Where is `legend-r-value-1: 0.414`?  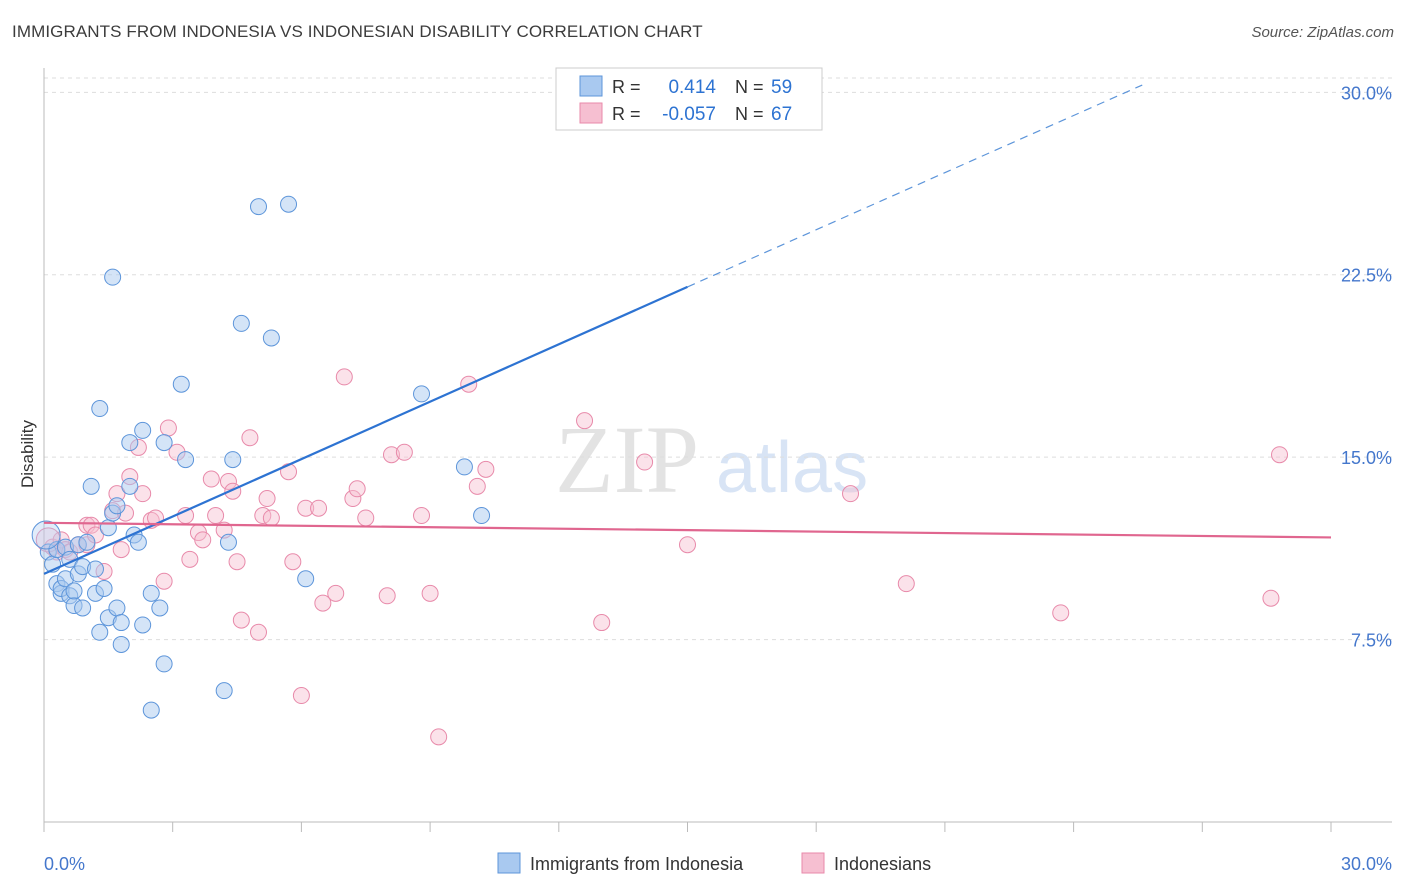 legend-r-value-1: 0.414 is located at coordinates (692, 87).